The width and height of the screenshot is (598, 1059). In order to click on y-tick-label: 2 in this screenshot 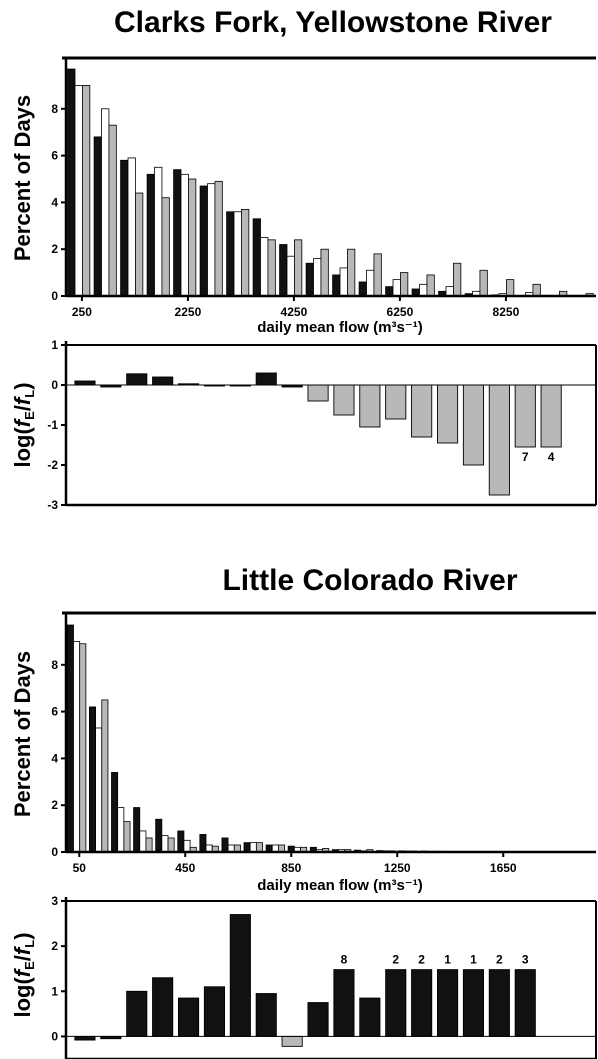, I will do `click(54, 946)`.